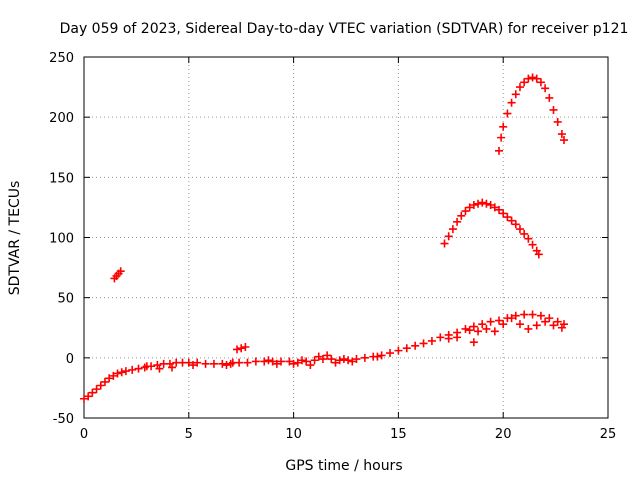 This screenshot has height=480, width=640. Describe the element at coordinates (608, 434) in the screenshot. I see `x-tick-label: 25` at that location.